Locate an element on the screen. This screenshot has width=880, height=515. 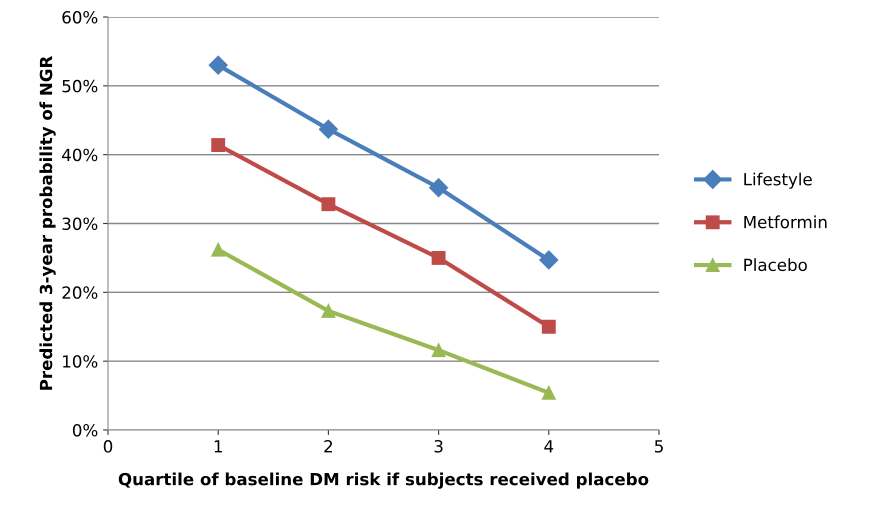
y-tick-label: 0% is located at coordinates (85, 430).